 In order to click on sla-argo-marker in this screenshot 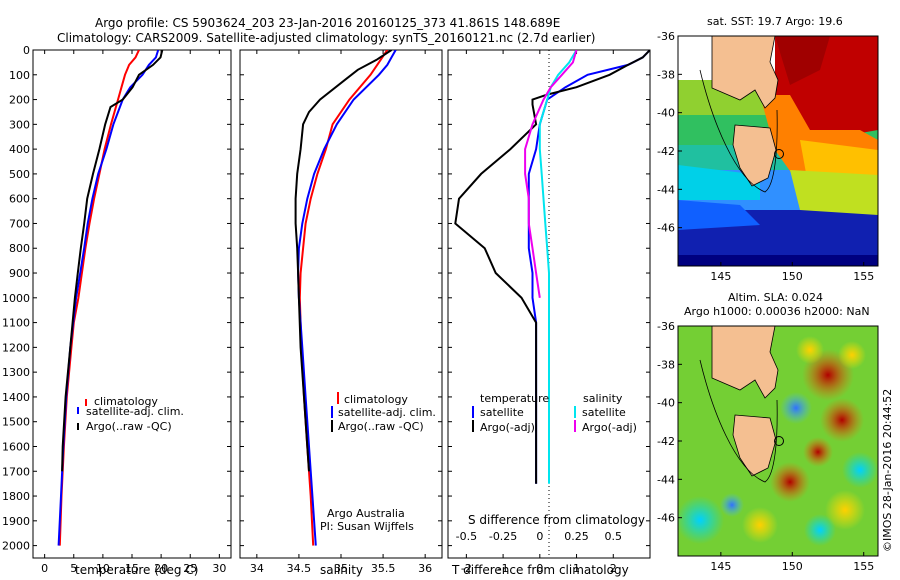, I will do `click(779, 441)`.